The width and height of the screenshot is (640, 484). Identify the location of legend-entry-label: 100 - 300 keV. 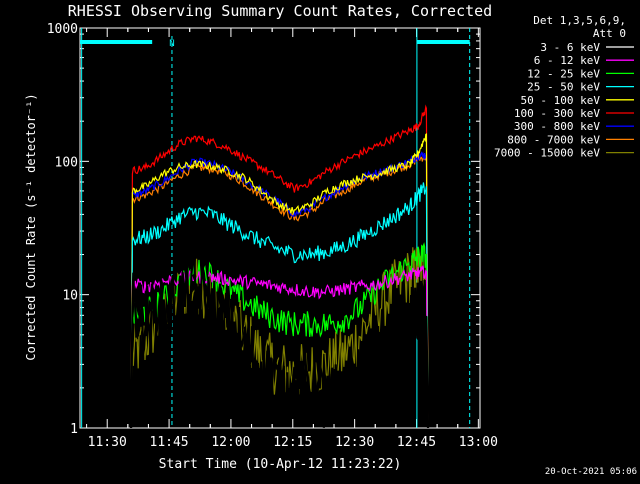
(557, 113).